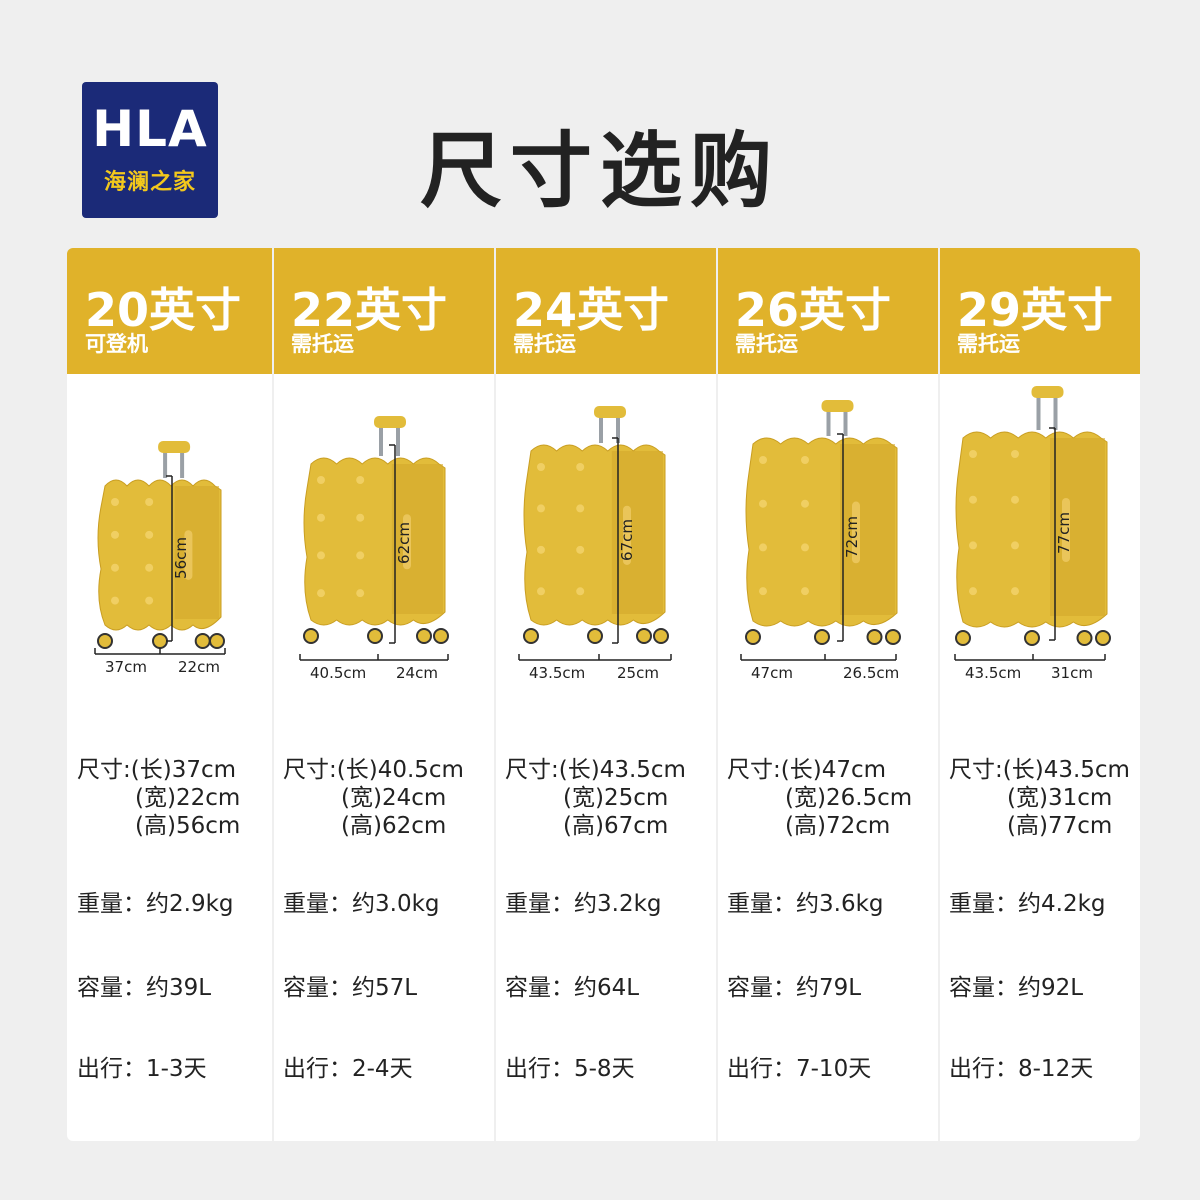 The width and height of the screenshot is (1200, 1200). What do you see at coordinates (1035, 310) in the screenshot?
I see `size-label: 29英寸` at bounding box center [1035, 310].